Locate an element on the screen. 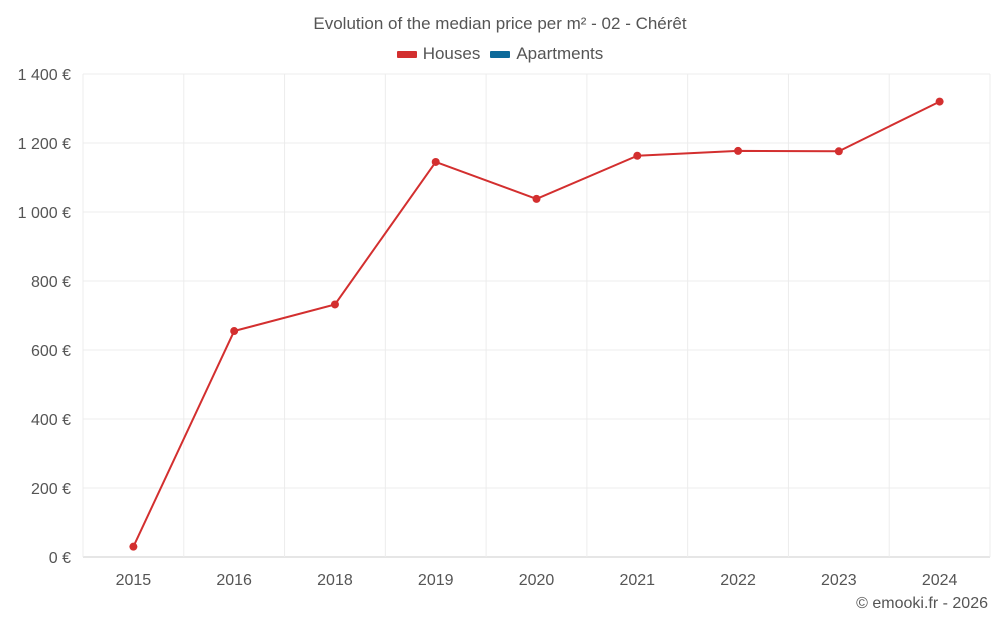 The height and width of the screenshot is (625, 1000). x-tick-label: 2020 is located at coordinates (537, 580).